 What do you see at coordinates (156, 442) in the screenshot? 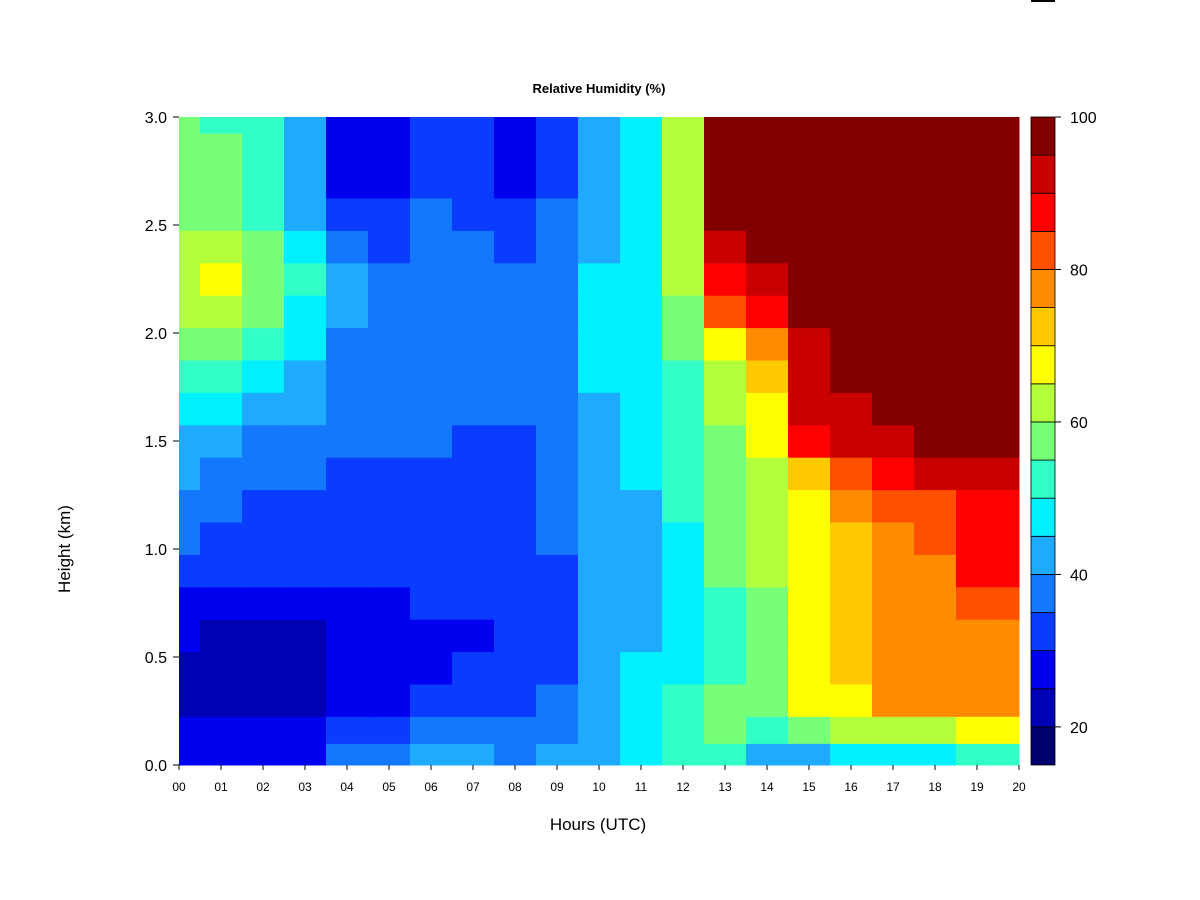
I see `y-tick-label: 1.5` at bounding box center [156, 442].